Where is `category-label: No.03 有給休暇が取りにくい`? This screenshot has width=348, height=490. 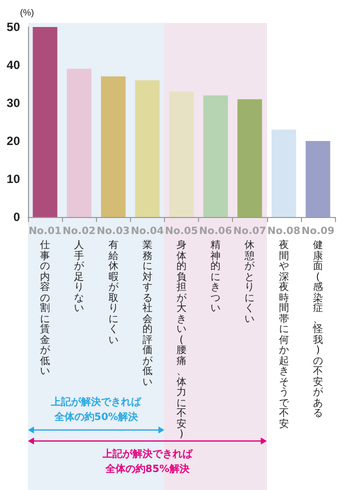
category-label: No.03 有給休暇が取りにくい is located at coordinates (113, 286).